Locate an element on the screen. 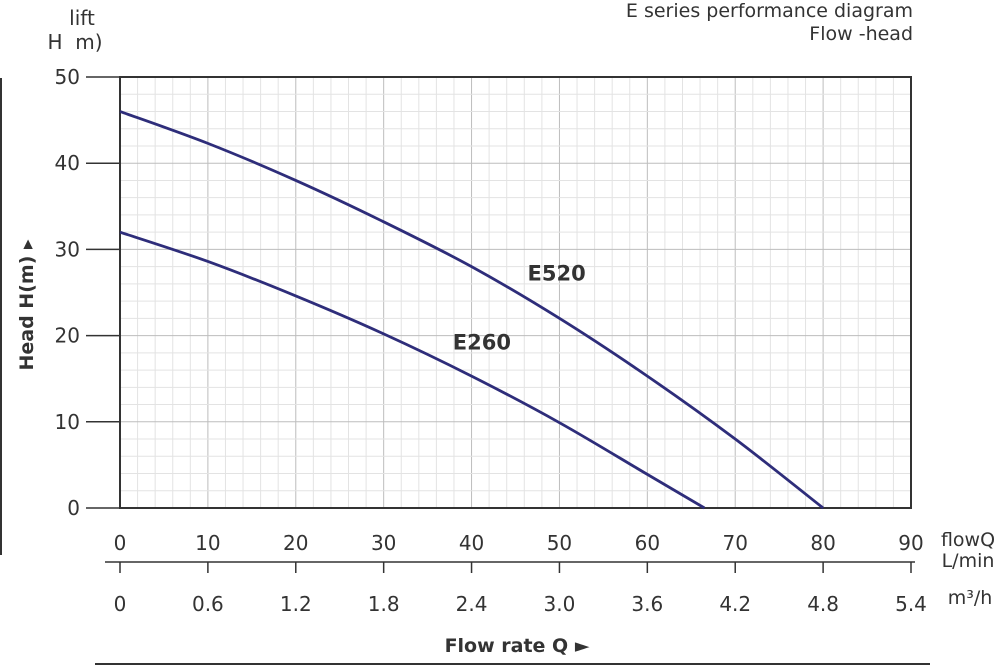  y-tick-label: 50 is located at coordinates (67, 77).